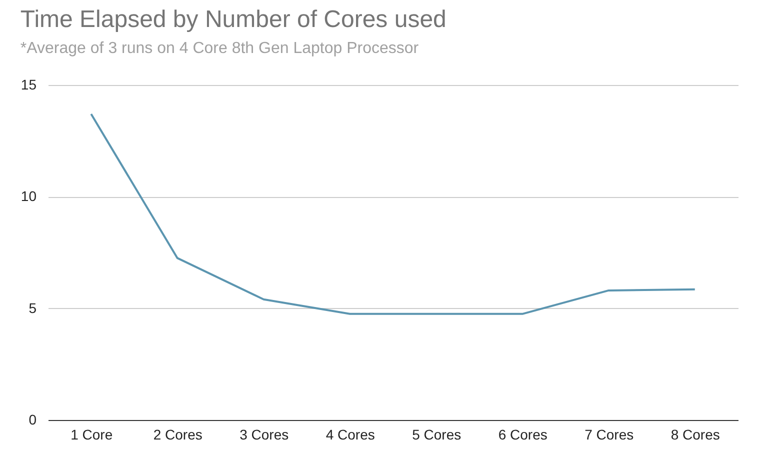  Describe the element at coordinates (28, 196) in the screenshot. I see `y-tick-label: 10` at that location.